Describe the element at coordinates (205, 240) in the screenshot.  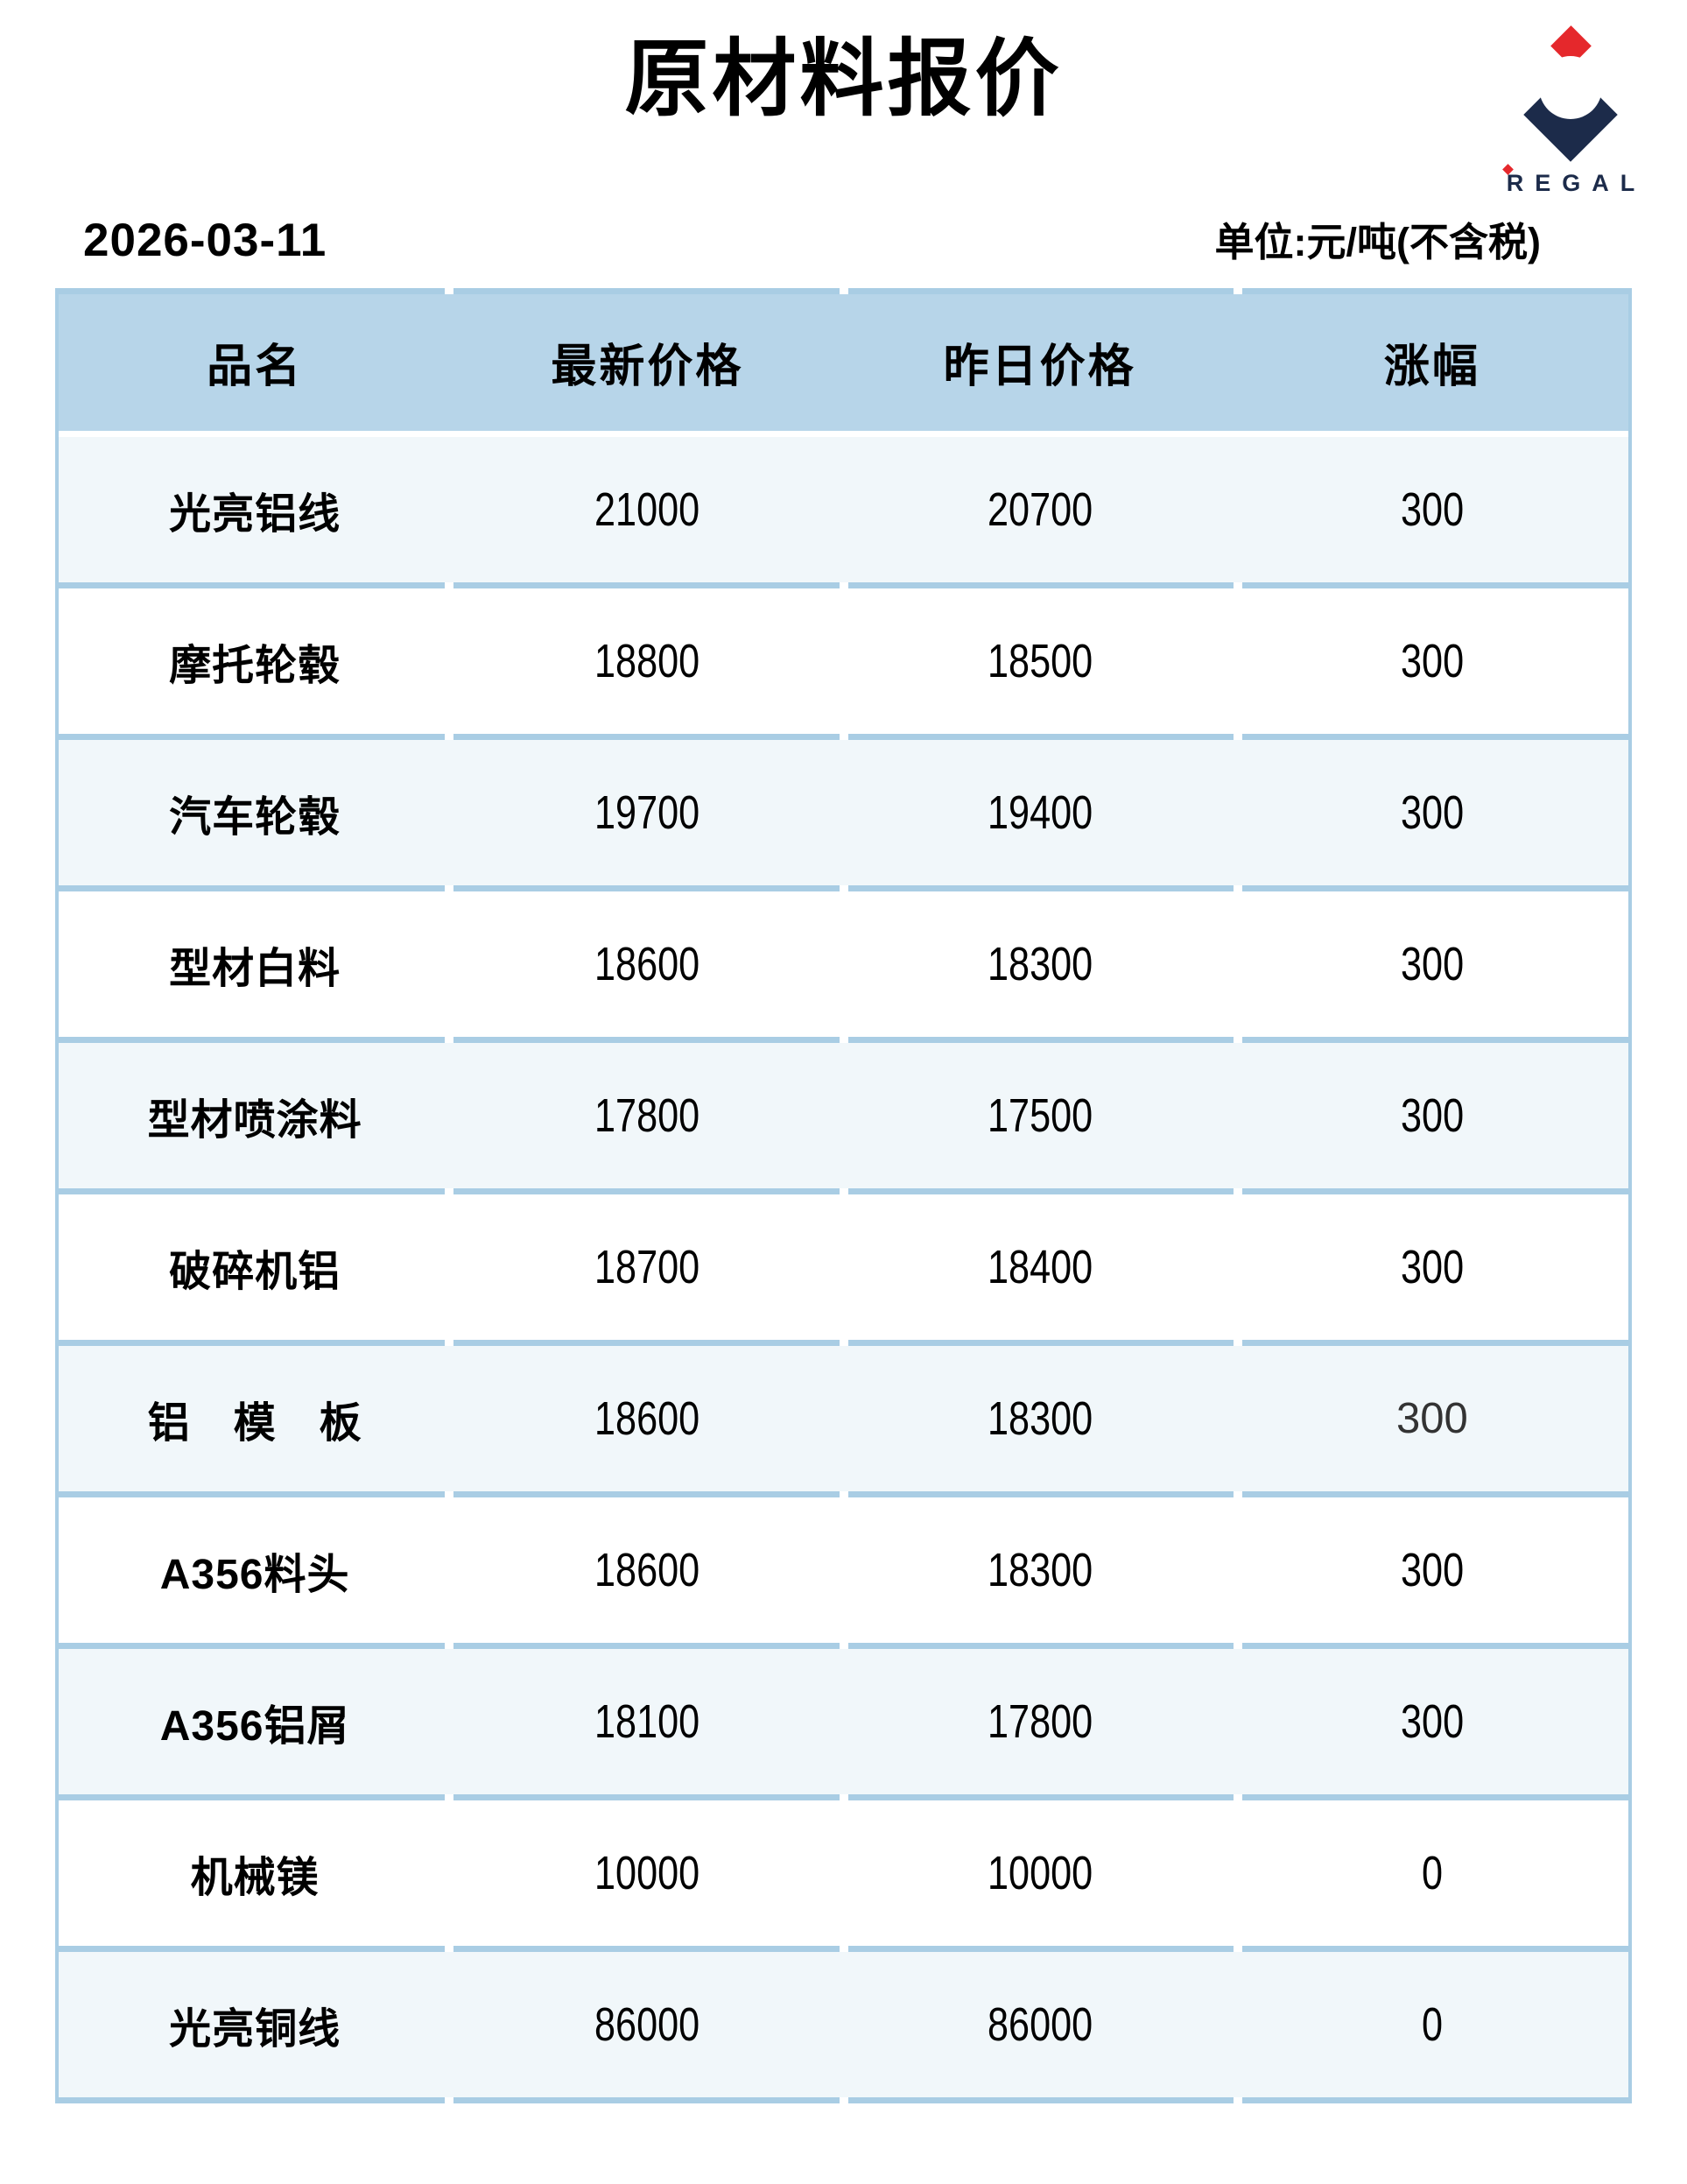
I see `date-label: 2026-03-11` at that location.